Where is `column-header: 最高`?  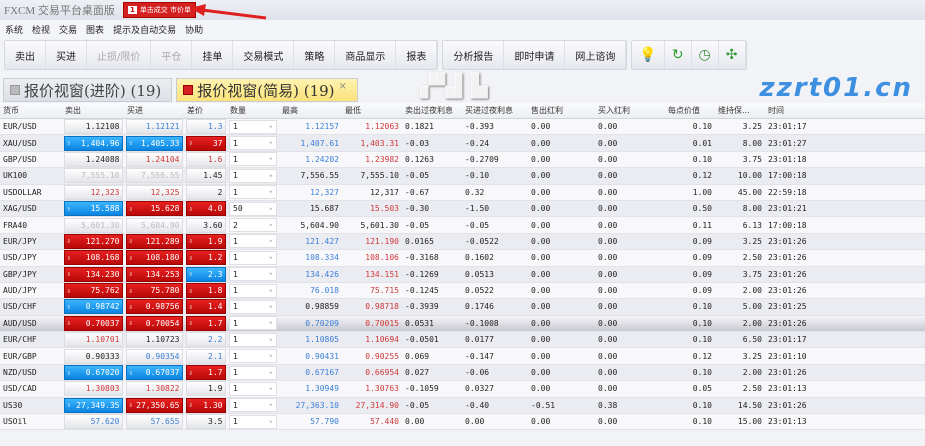 column-header: 最高 is located at coordinates (290, 110).